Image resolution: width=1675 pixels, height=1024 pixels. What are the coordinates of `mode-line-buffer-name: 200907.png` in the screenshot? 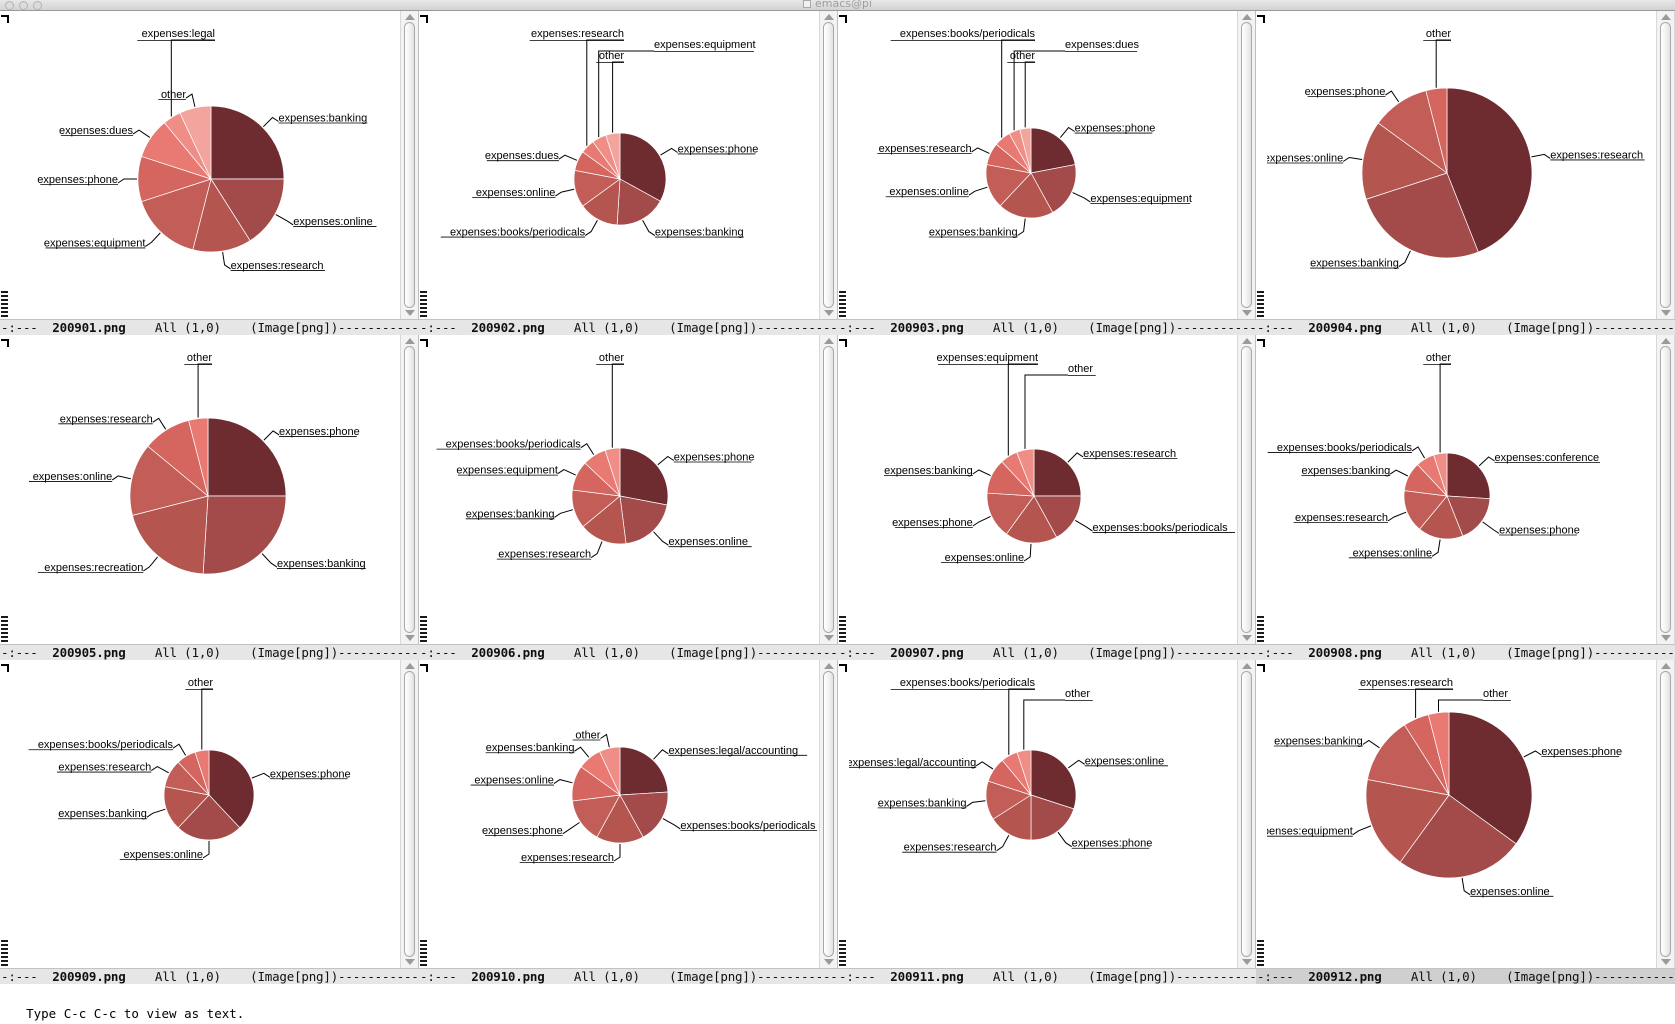 It's located at (926, 652).